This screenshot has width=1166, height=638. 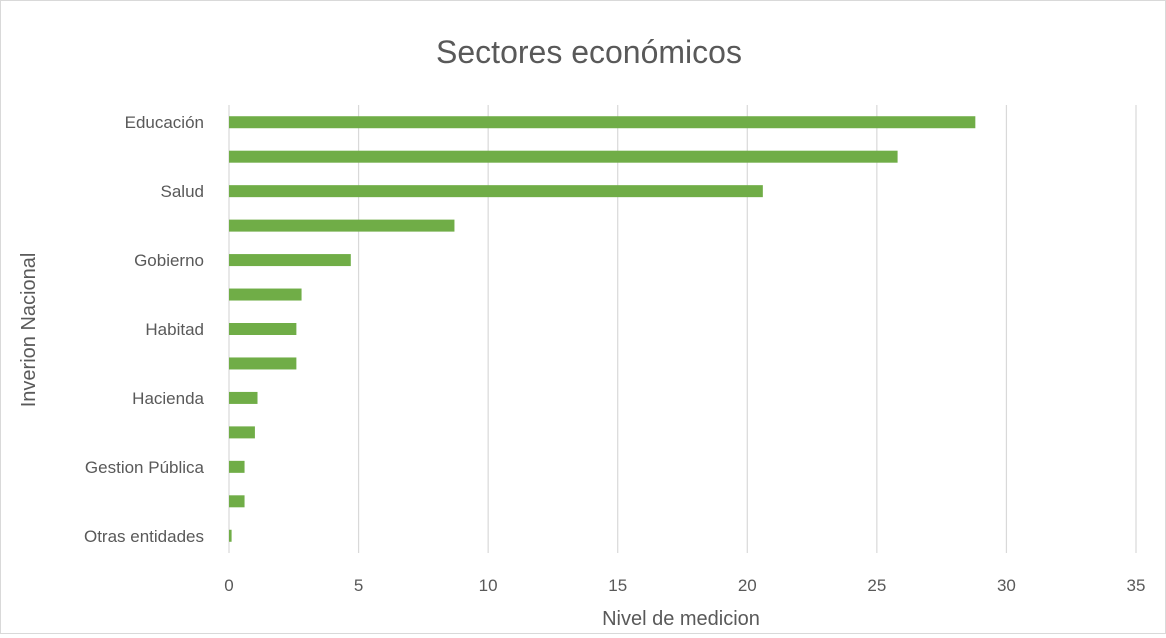 I want to click on category-label: Educación, so click(x=164, y=122).